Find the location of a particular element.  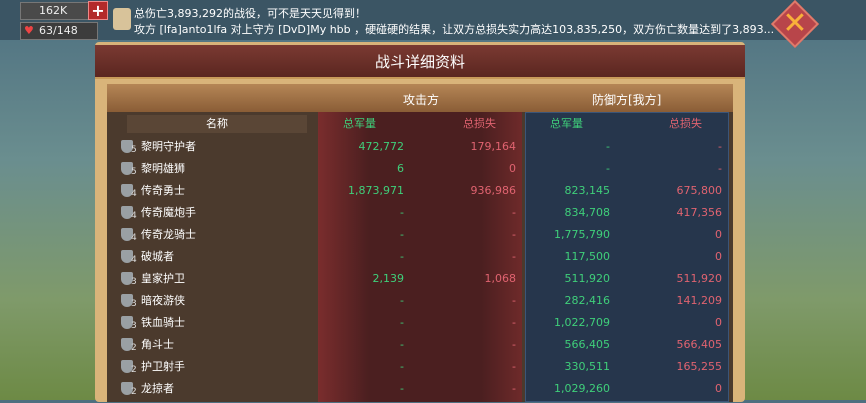

table-row: 4 传奇魔炮手 - - 834,708 417,356 is located at coordinates (420, 213).